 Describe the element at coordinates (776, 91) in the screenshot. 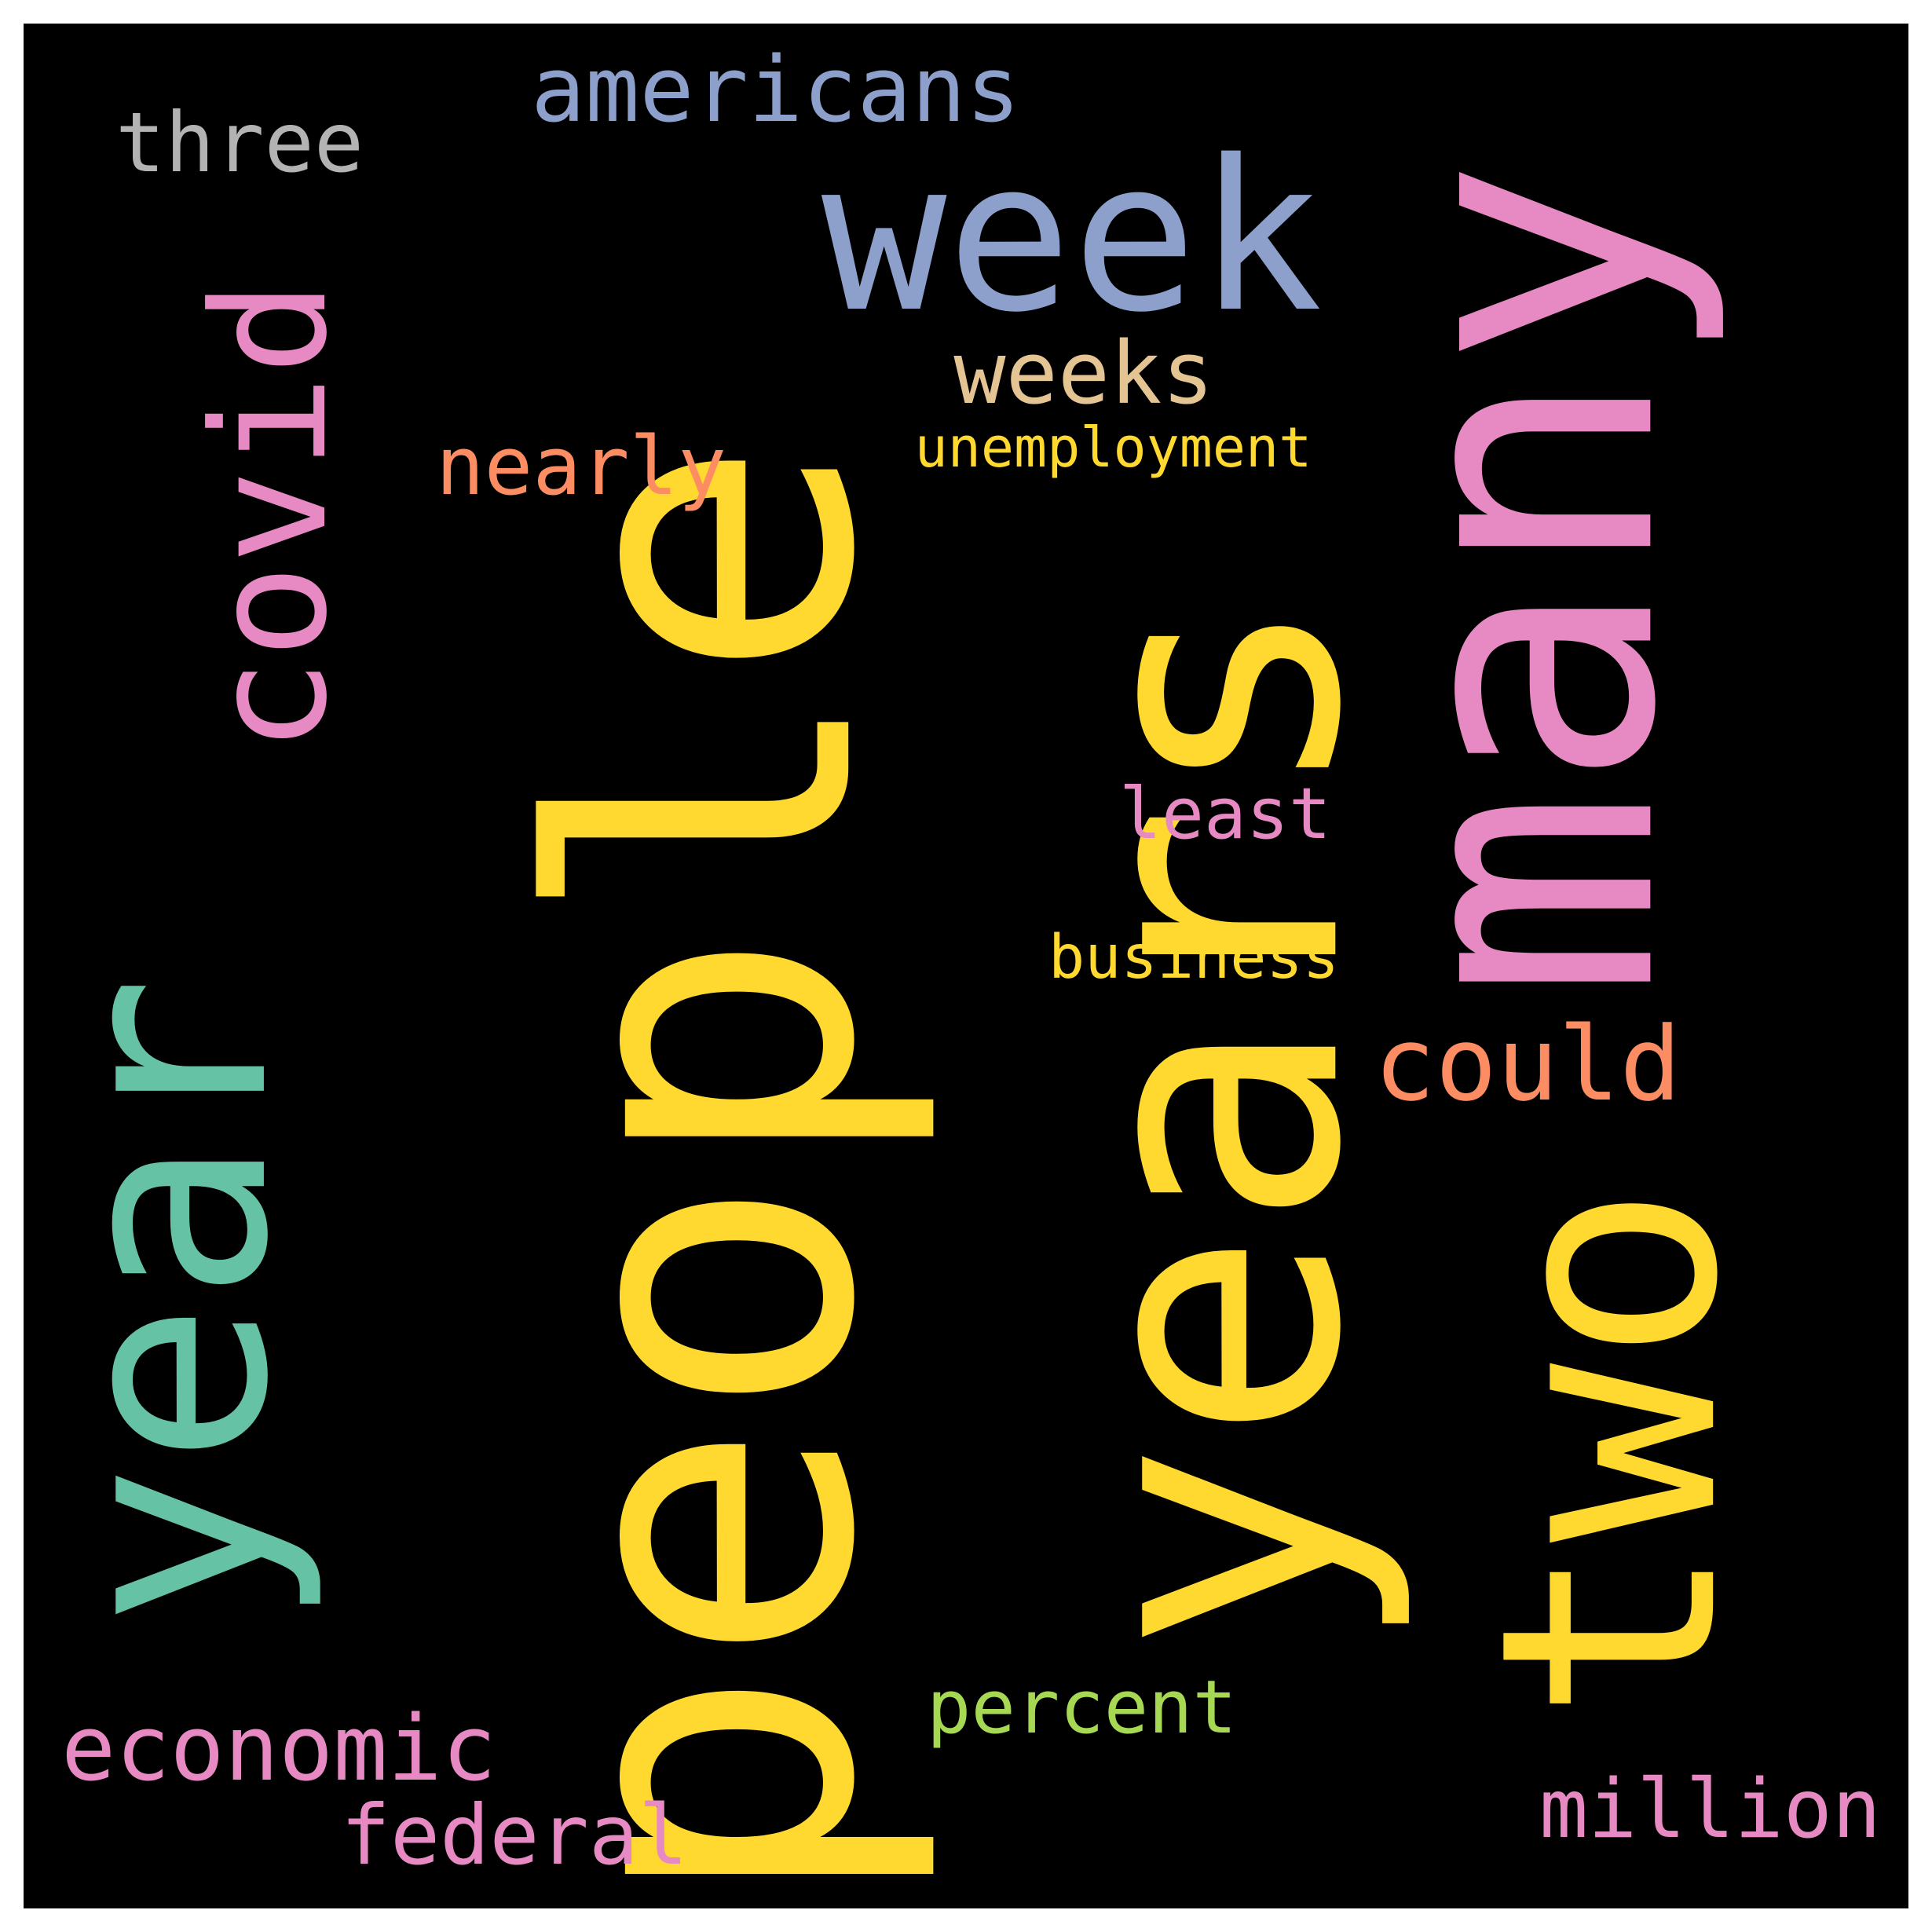

I see `word-americans: americans` at that location.